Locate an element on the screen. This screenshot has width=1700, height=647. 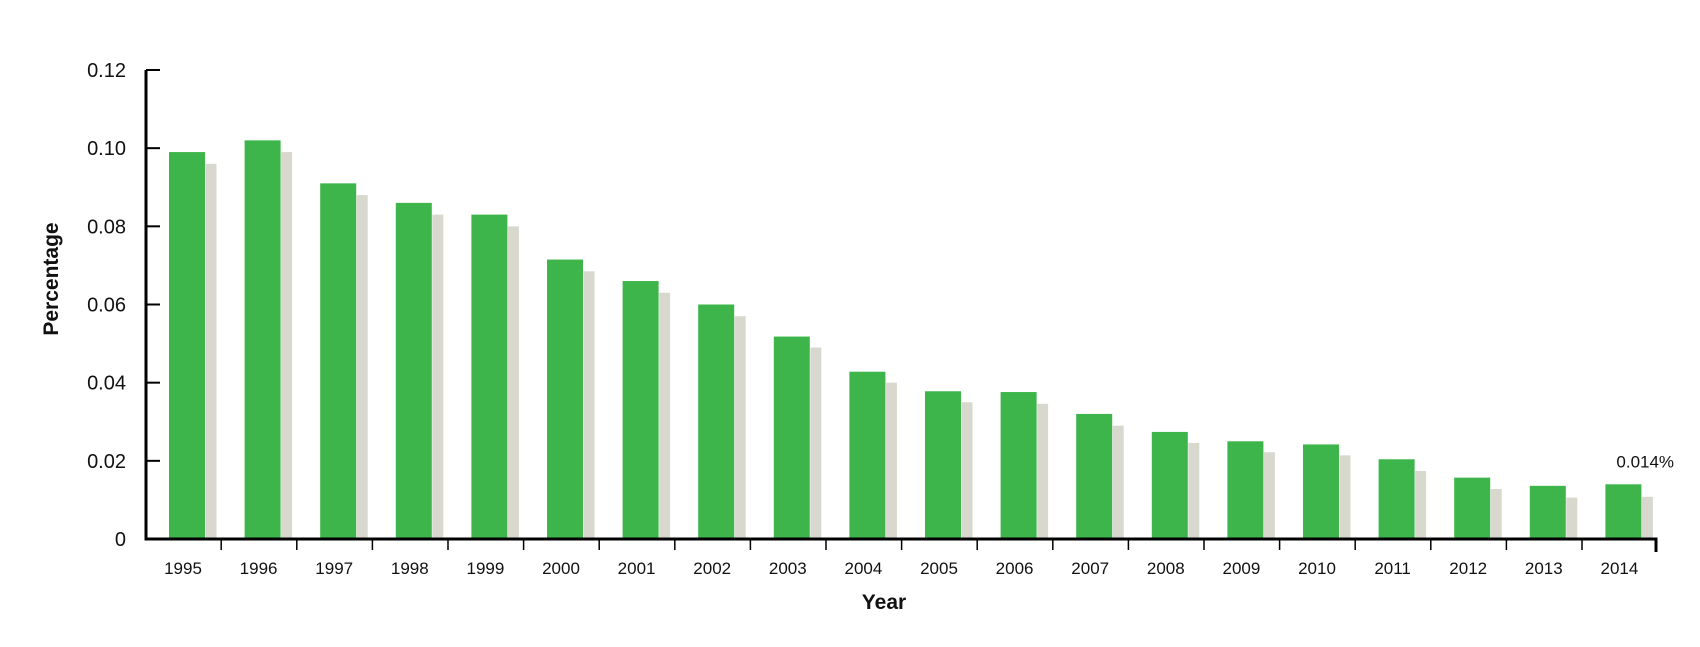
y-tick-label-0.02: 0.02 is located at coordinates (106, 462).